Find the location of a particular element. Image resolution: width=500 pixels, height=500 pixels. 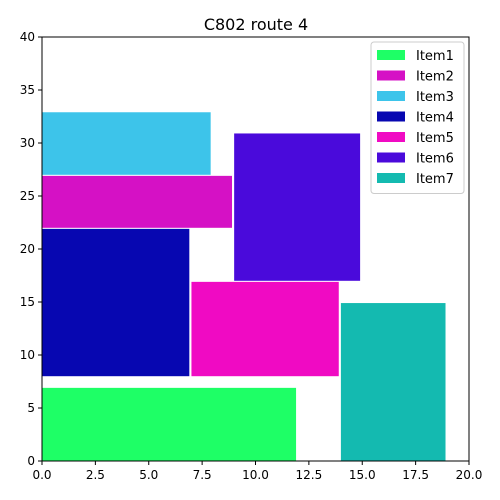

x-tick-label: 20.0 is located at coordinates (469, 475).